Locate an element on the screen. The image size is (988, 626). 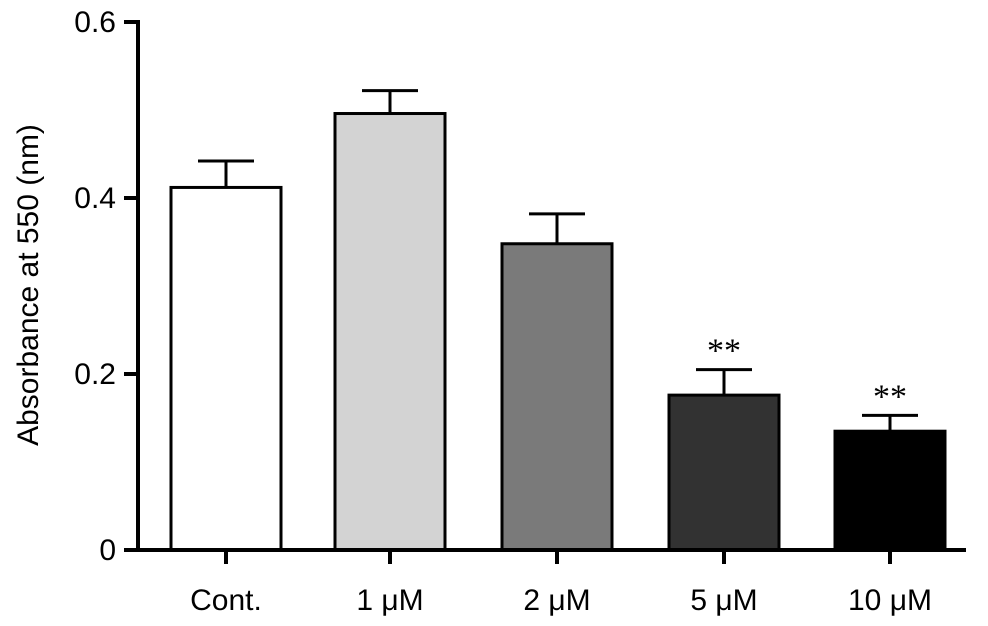
significance-label-4: ** is located at coordinates (890, 396).